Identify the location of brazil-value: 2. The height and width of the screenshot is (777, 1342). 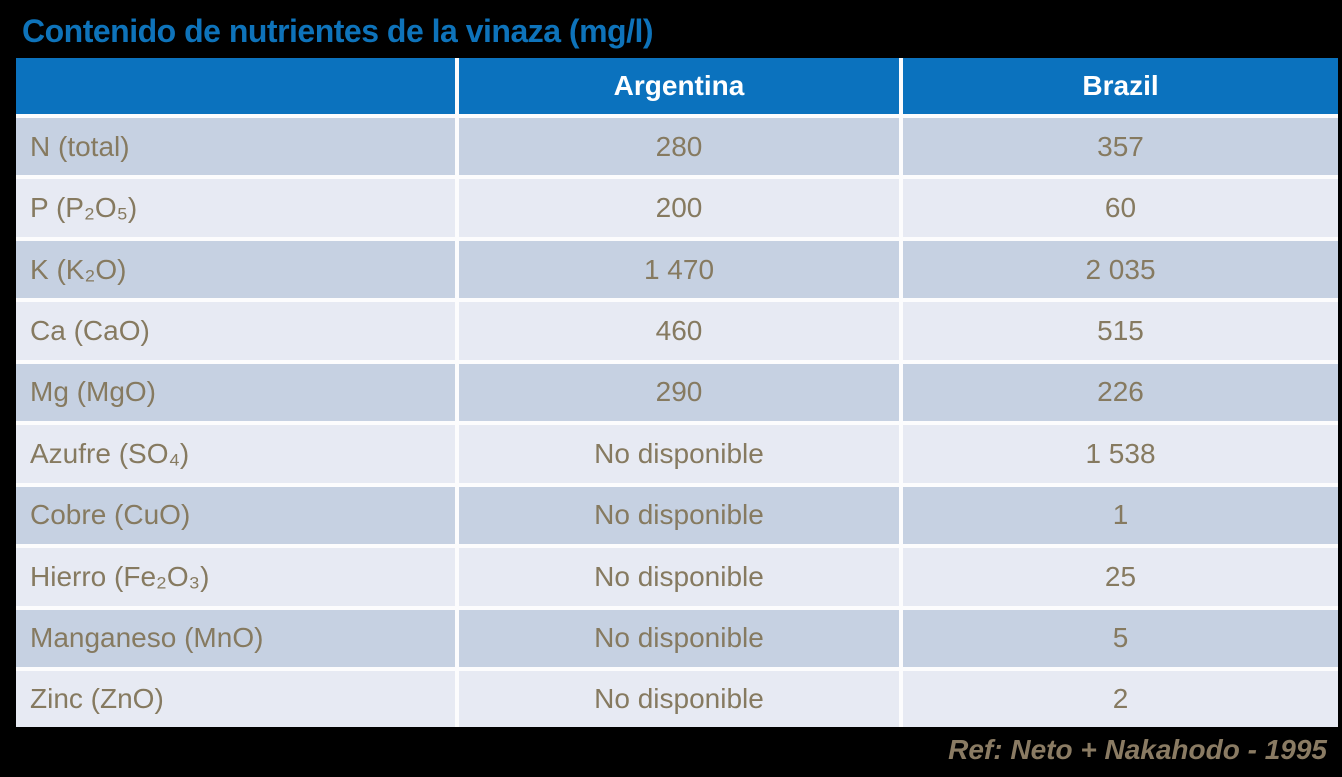
(1119, 697).